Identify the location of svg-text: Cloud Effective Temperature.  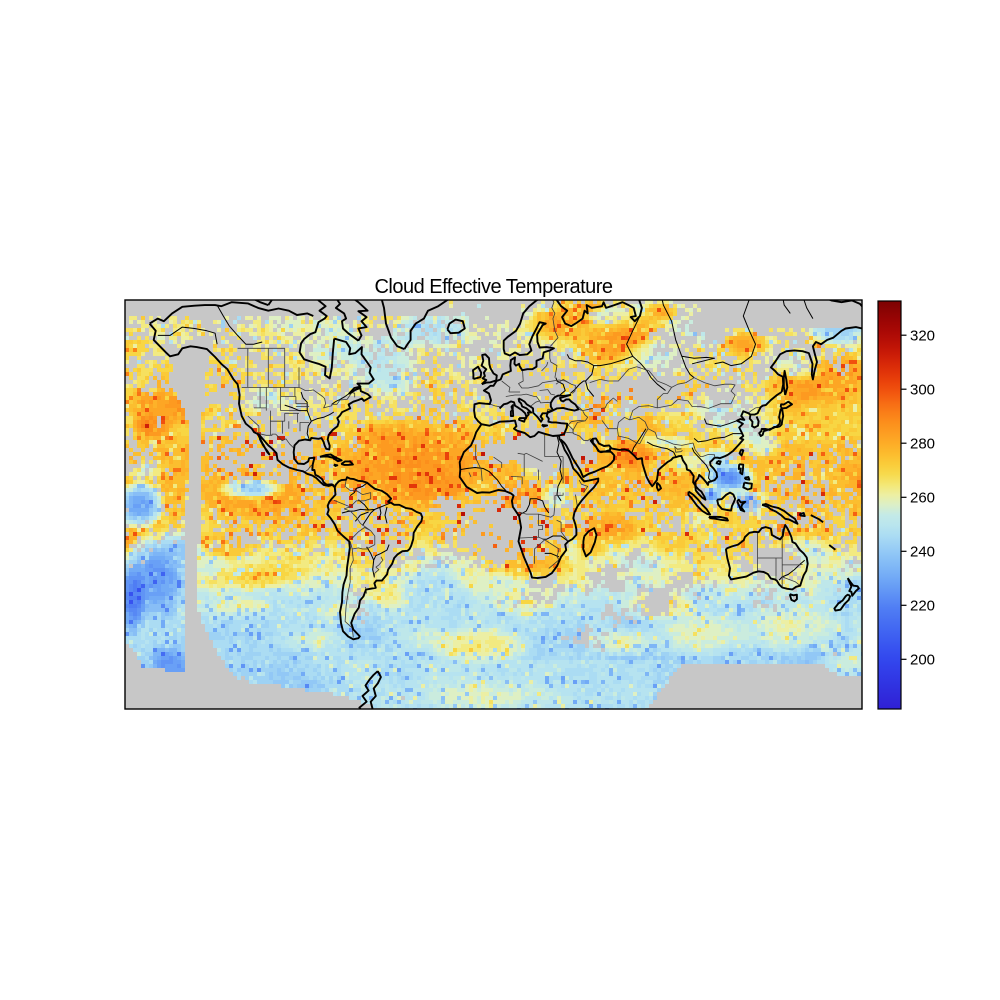
(493, 287).